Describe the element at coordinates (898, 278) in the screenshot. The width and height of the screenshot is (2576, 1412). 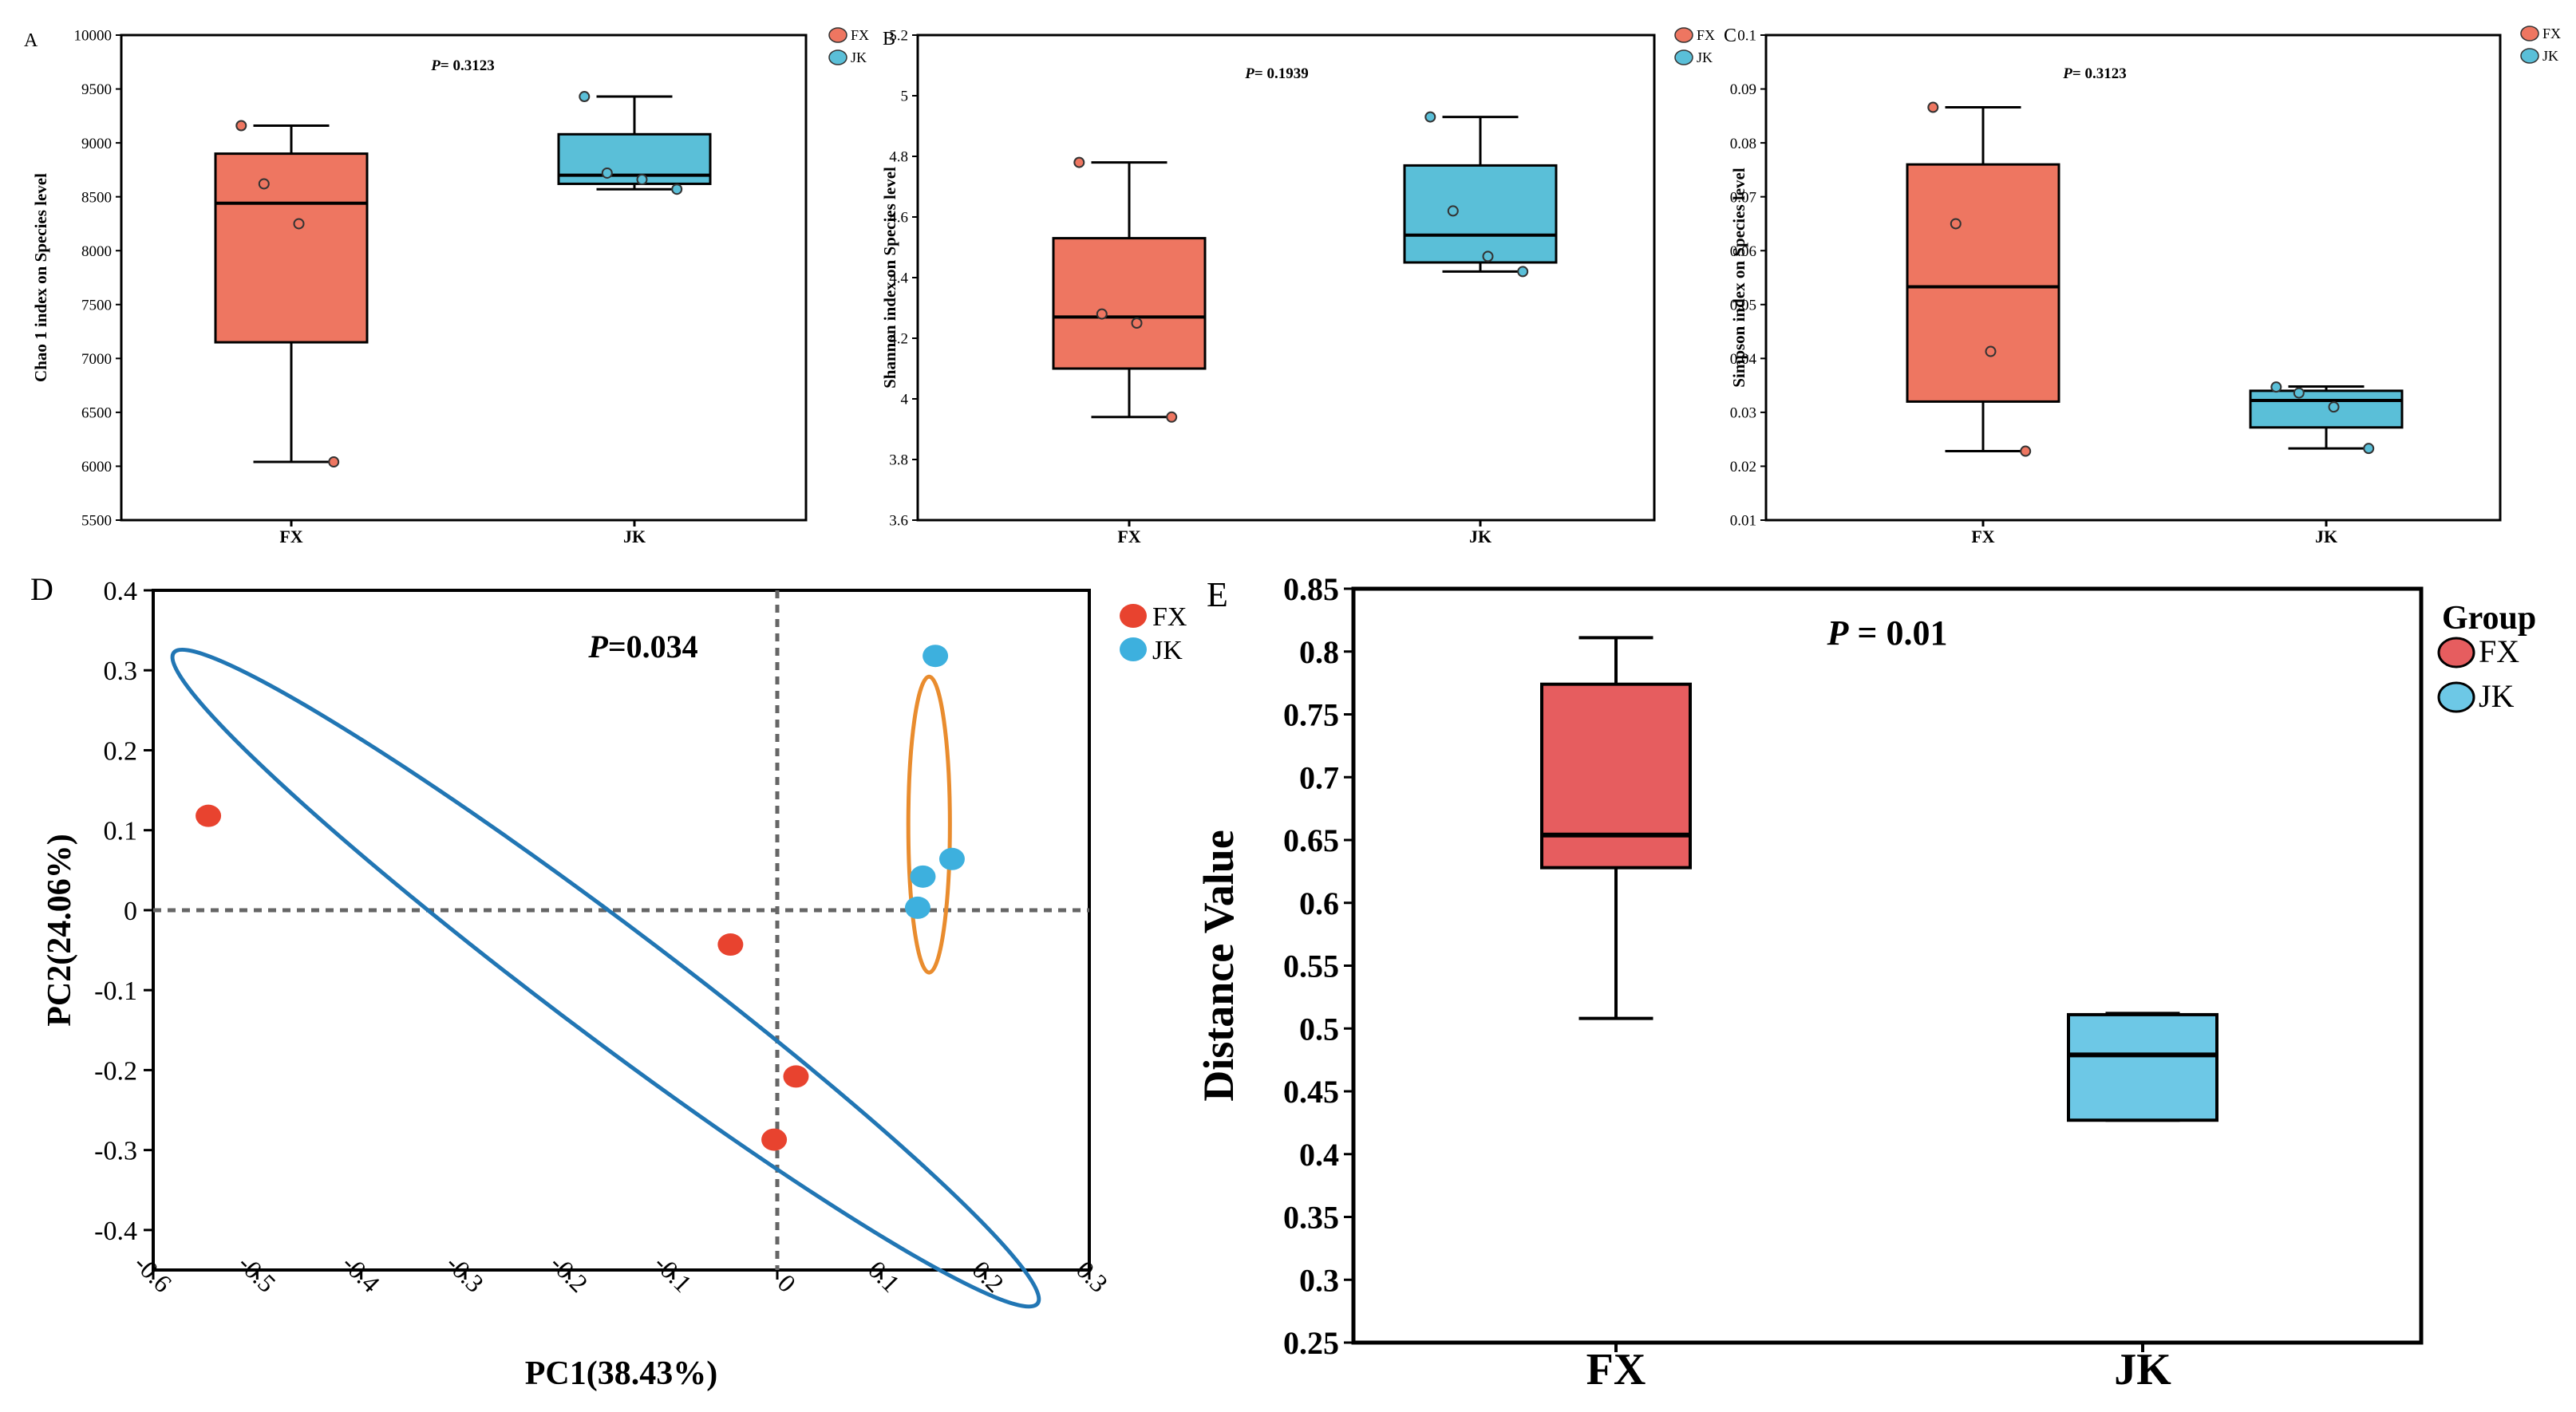
I see `y-tick-label: 4.4` at that location.